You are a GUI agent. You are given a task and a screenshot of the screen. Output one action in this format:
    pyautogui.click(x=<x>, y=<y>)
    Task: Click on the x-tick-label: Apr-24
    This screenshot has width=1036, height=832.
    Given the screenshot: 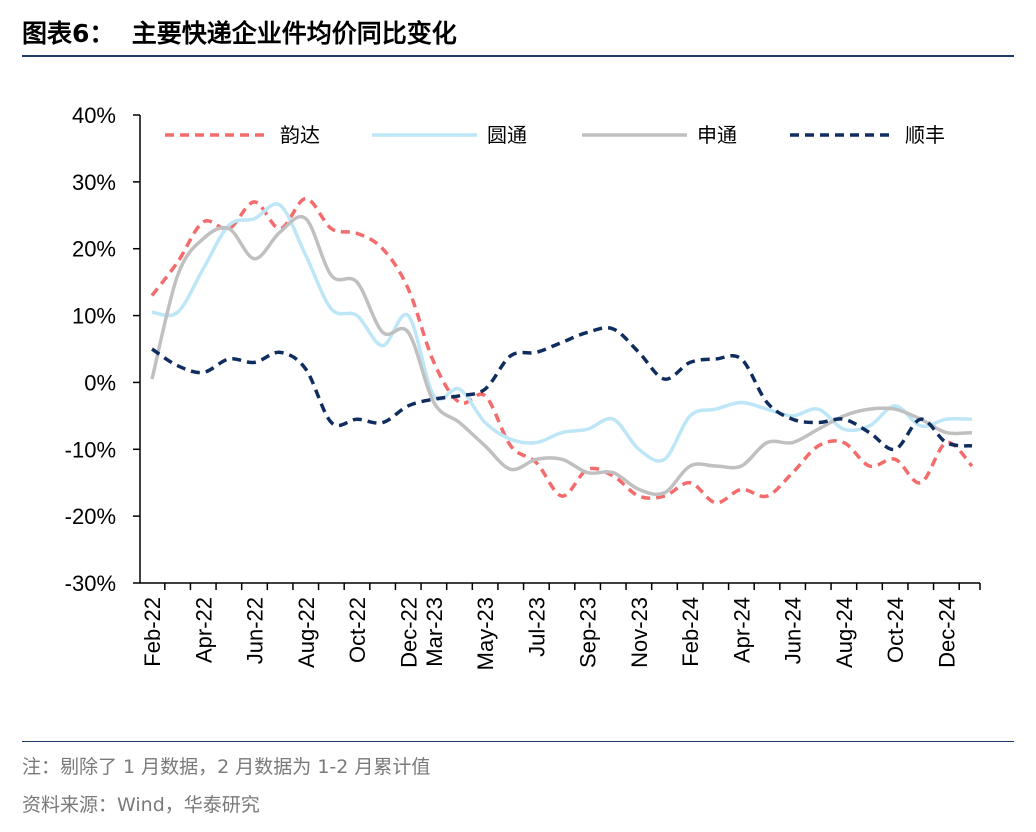 What is the action you would take?
    pyautogui.click(x=741, y=630)
    